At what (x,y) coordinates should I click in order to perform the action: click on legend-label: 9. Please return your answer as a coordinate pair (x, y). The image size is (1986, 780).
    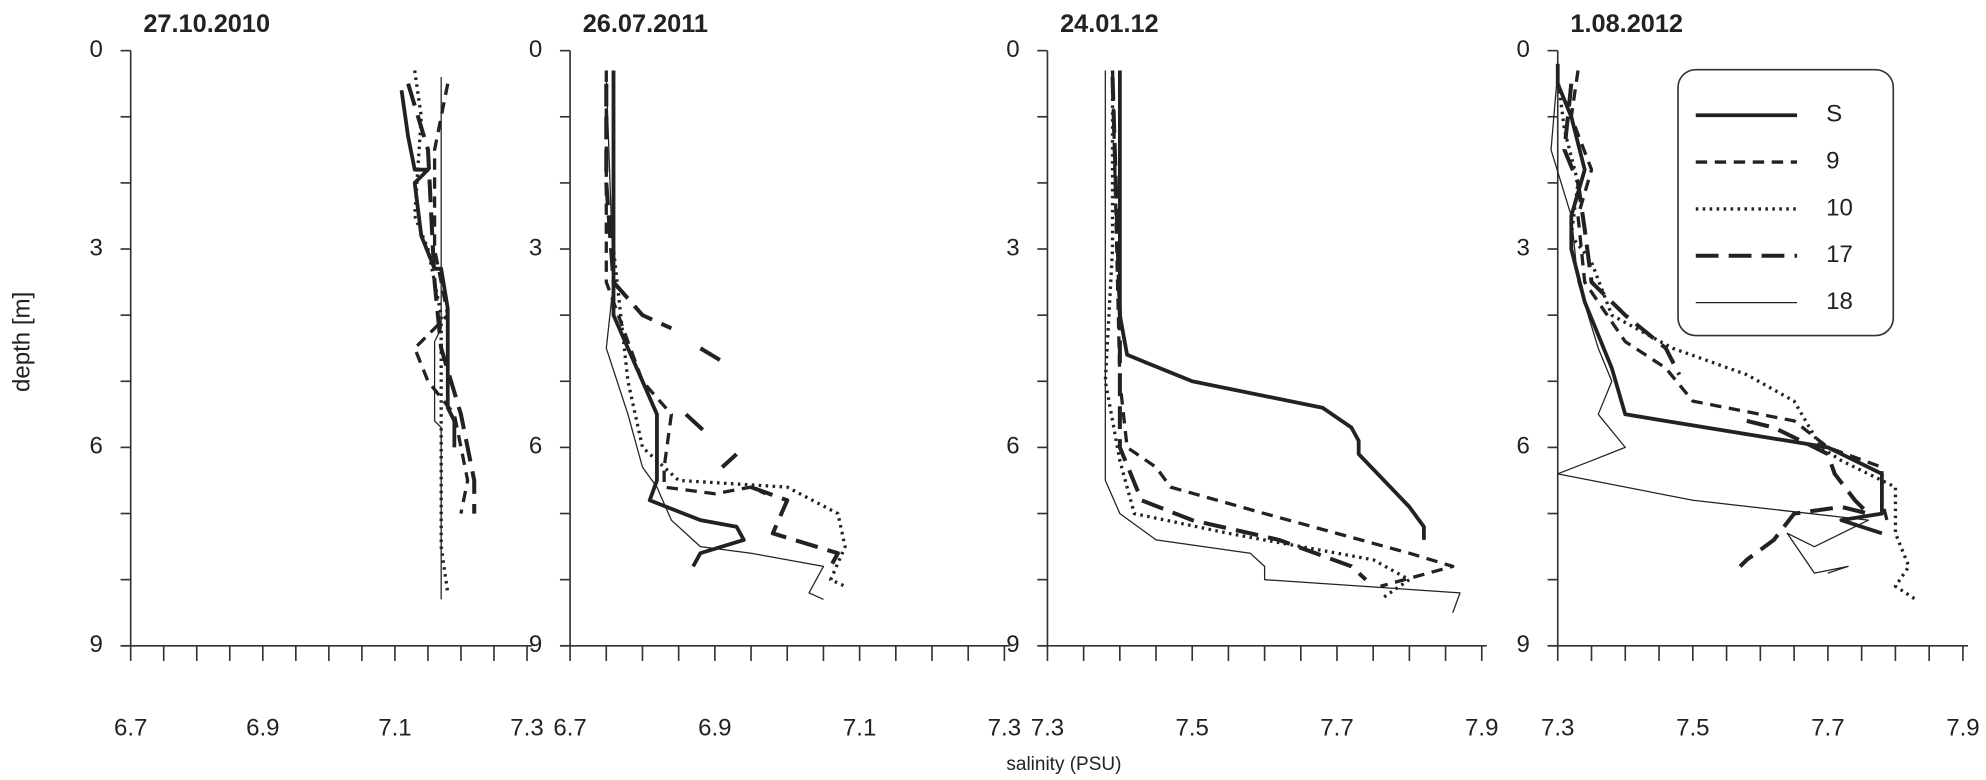
    Looking at the image, I should click on (1832, 160).